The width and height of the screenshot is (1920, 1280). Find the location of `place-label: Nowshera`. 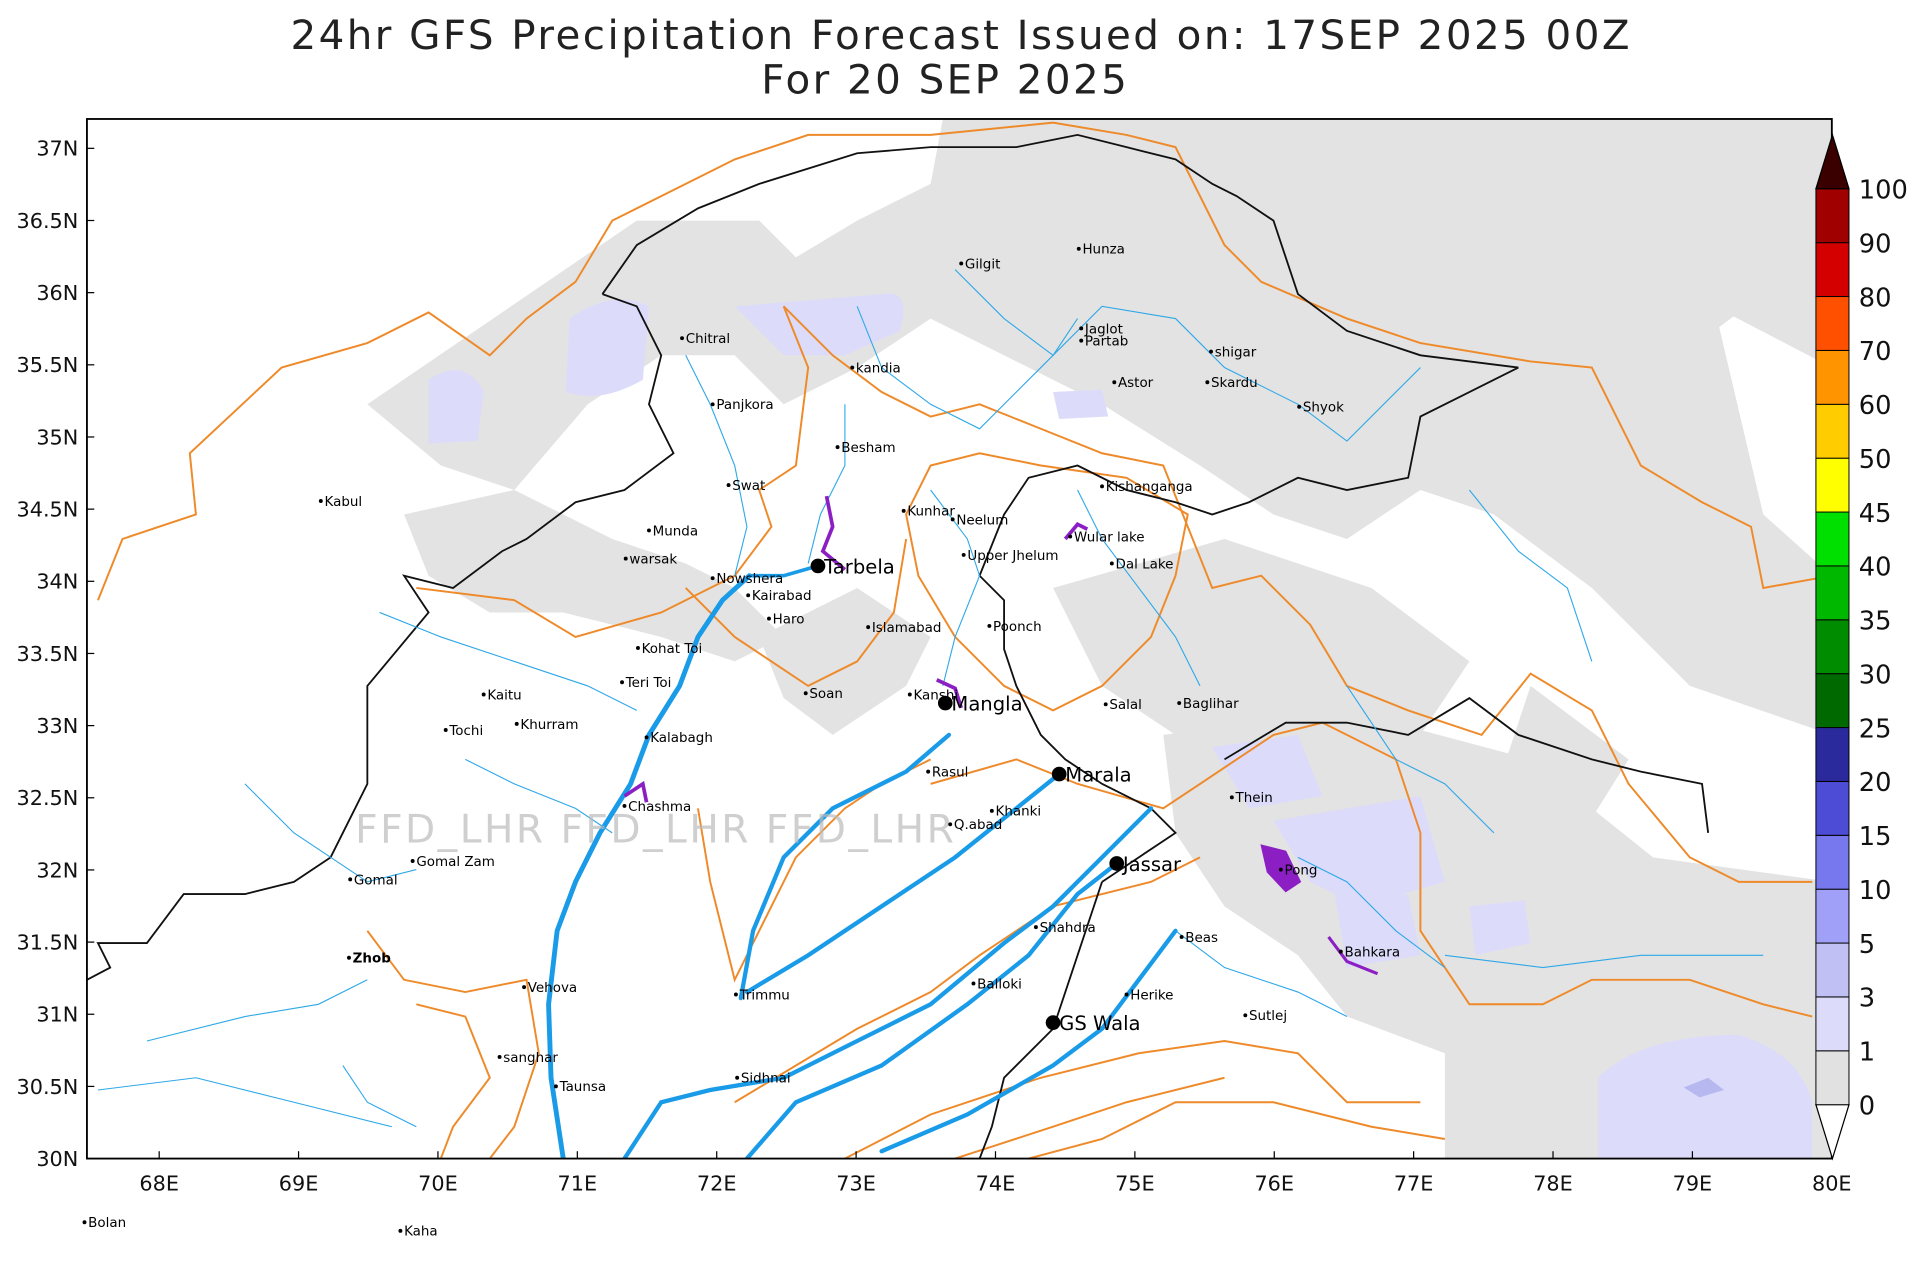

place-label: Nowshera is located at coordinates (749, 579).